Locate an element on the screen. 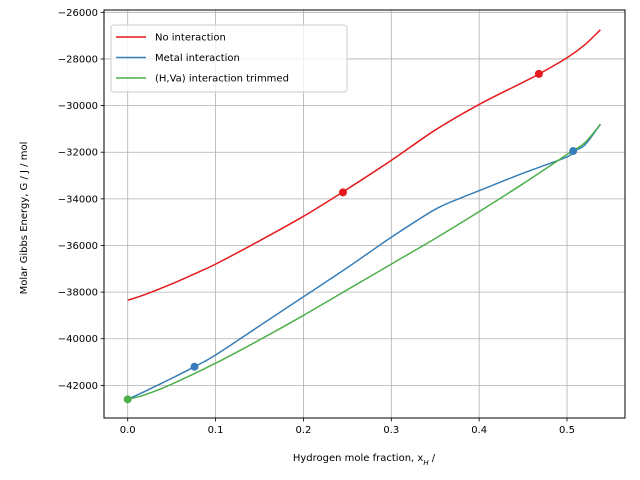 The height and width of the screenshot is (480, 640). y-tick-label: −26000 is located at coordinates (78, 13).